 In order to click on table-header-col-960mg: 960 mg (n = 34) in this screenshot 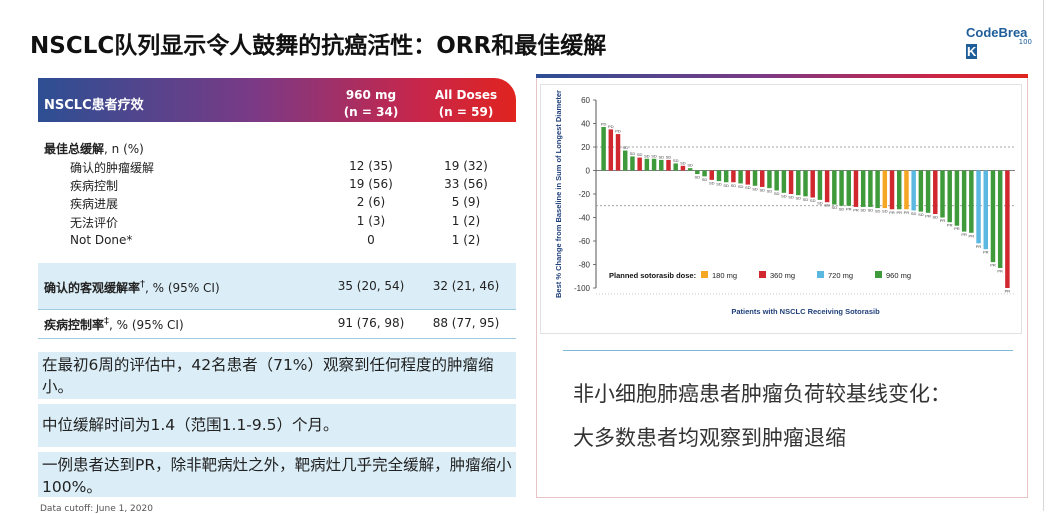, I will do `click(371, 103)`.